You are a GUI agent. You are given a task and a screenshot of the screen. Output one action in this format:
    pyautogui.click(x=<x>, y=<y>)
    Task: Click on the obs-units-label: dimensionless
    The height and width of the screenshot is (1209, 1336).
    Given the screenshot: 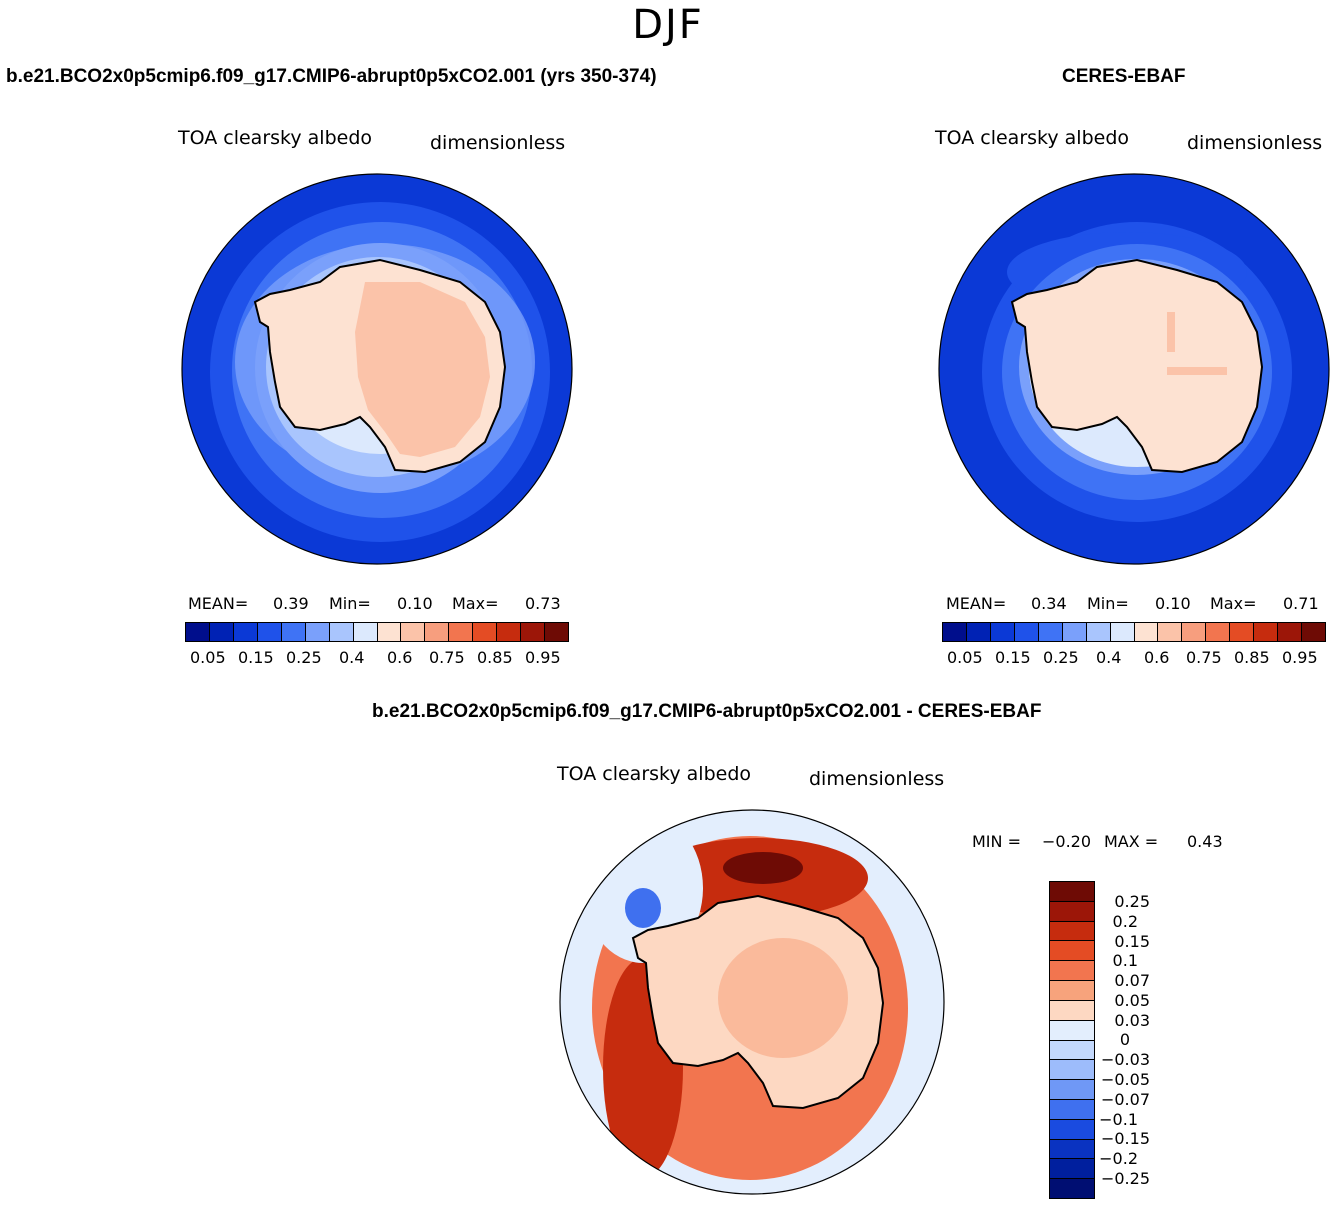 What is the action you would take?
    pyautogui.click(x=1255, y=143)
    